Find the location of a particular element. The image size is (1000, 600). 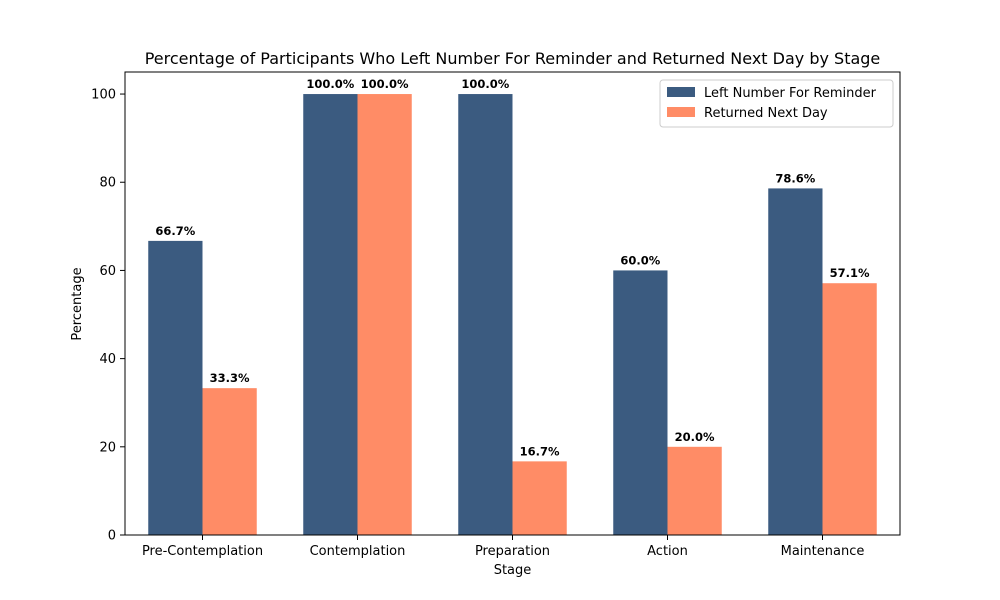

legend-box is located at coordinates (776, 103).